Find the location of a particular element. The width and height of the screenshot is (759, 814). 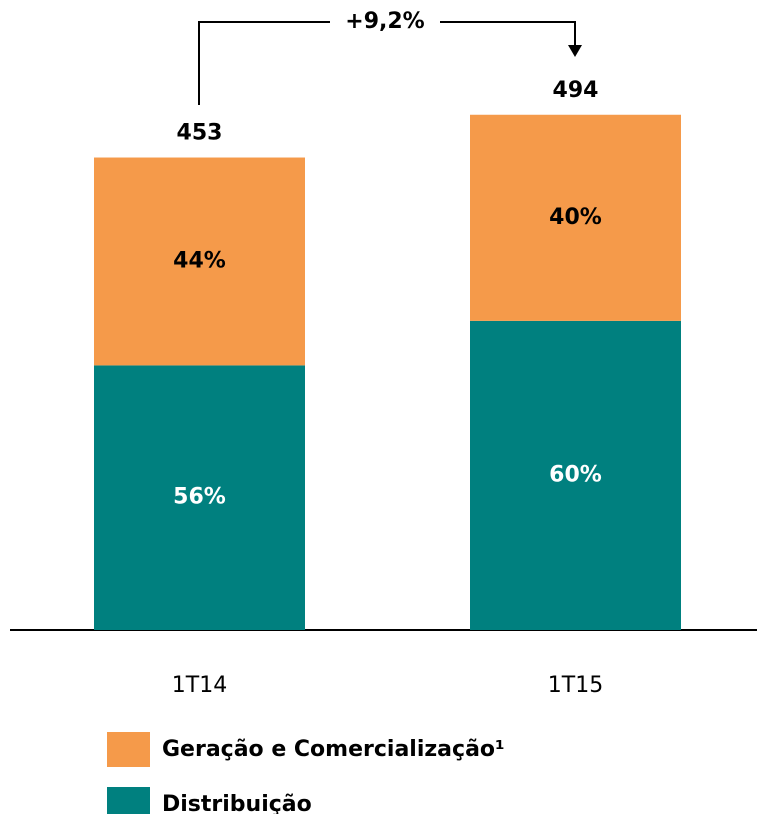

x-tick-label: 1T15 is located at coordinates (575, 685).